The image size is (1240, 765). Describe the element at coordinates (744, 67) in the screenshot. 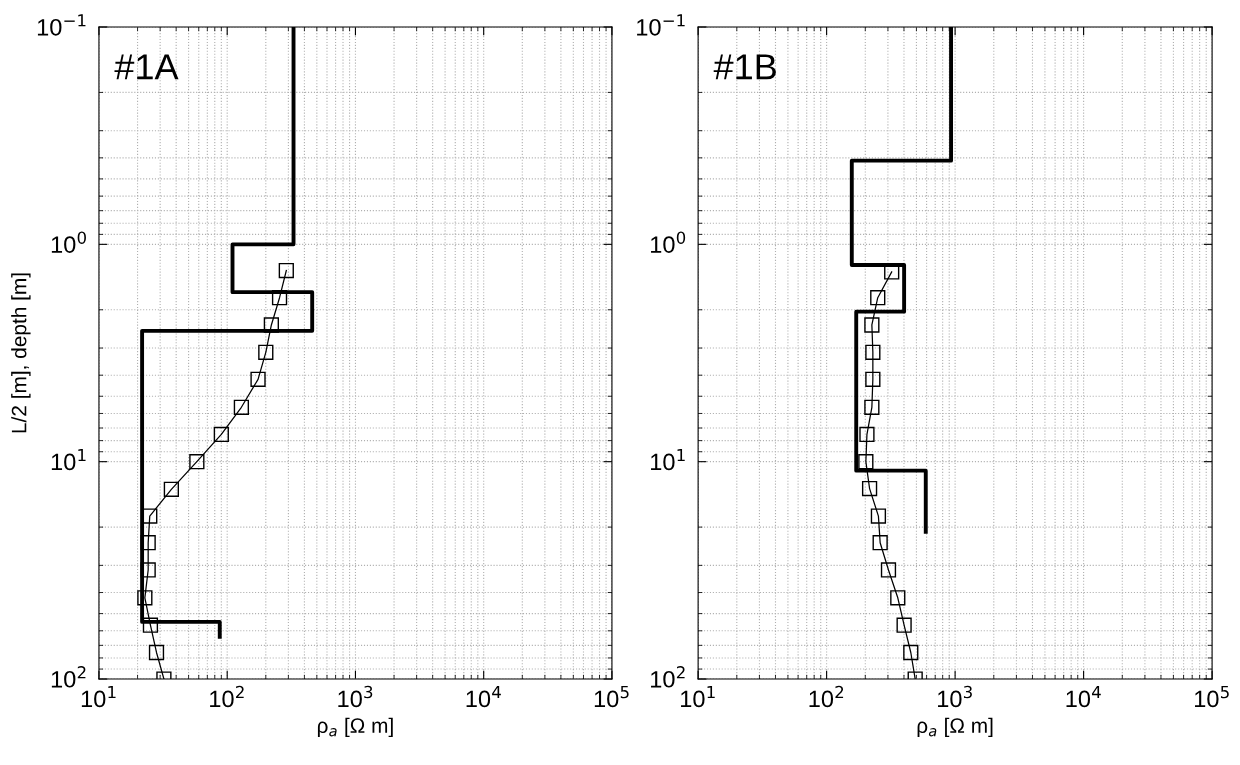

I see `annotation: #1B` at that location.